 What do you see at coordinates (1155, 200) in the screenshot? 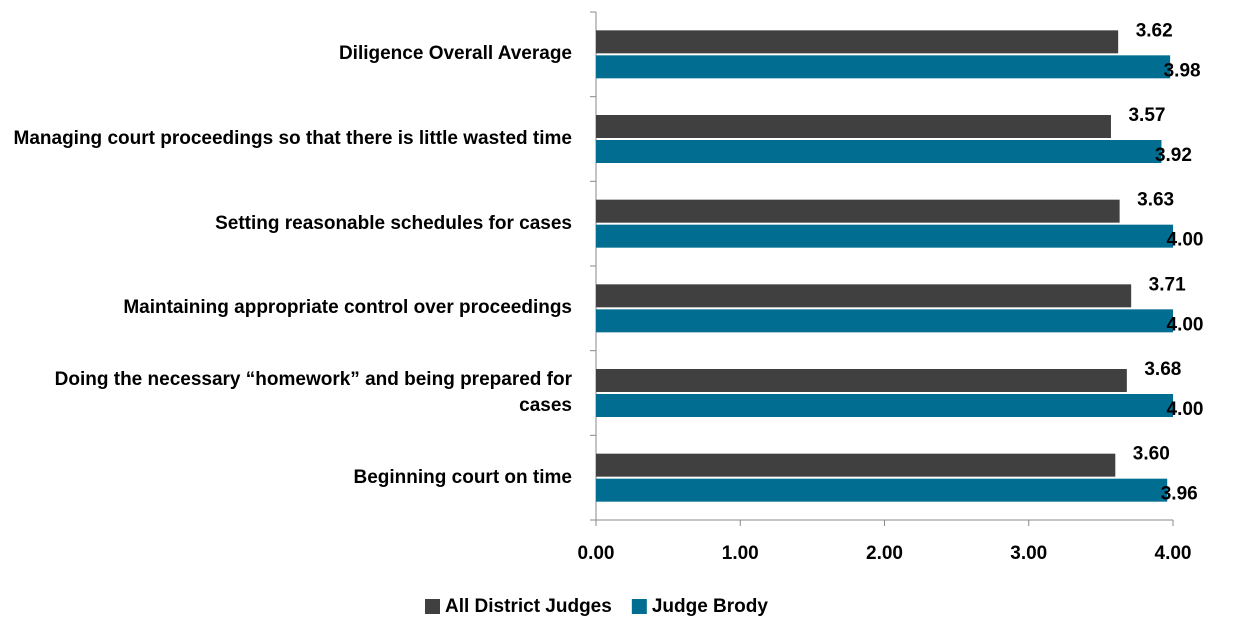
I see `value-label: 3.63` at bounding box center [1155, 200].